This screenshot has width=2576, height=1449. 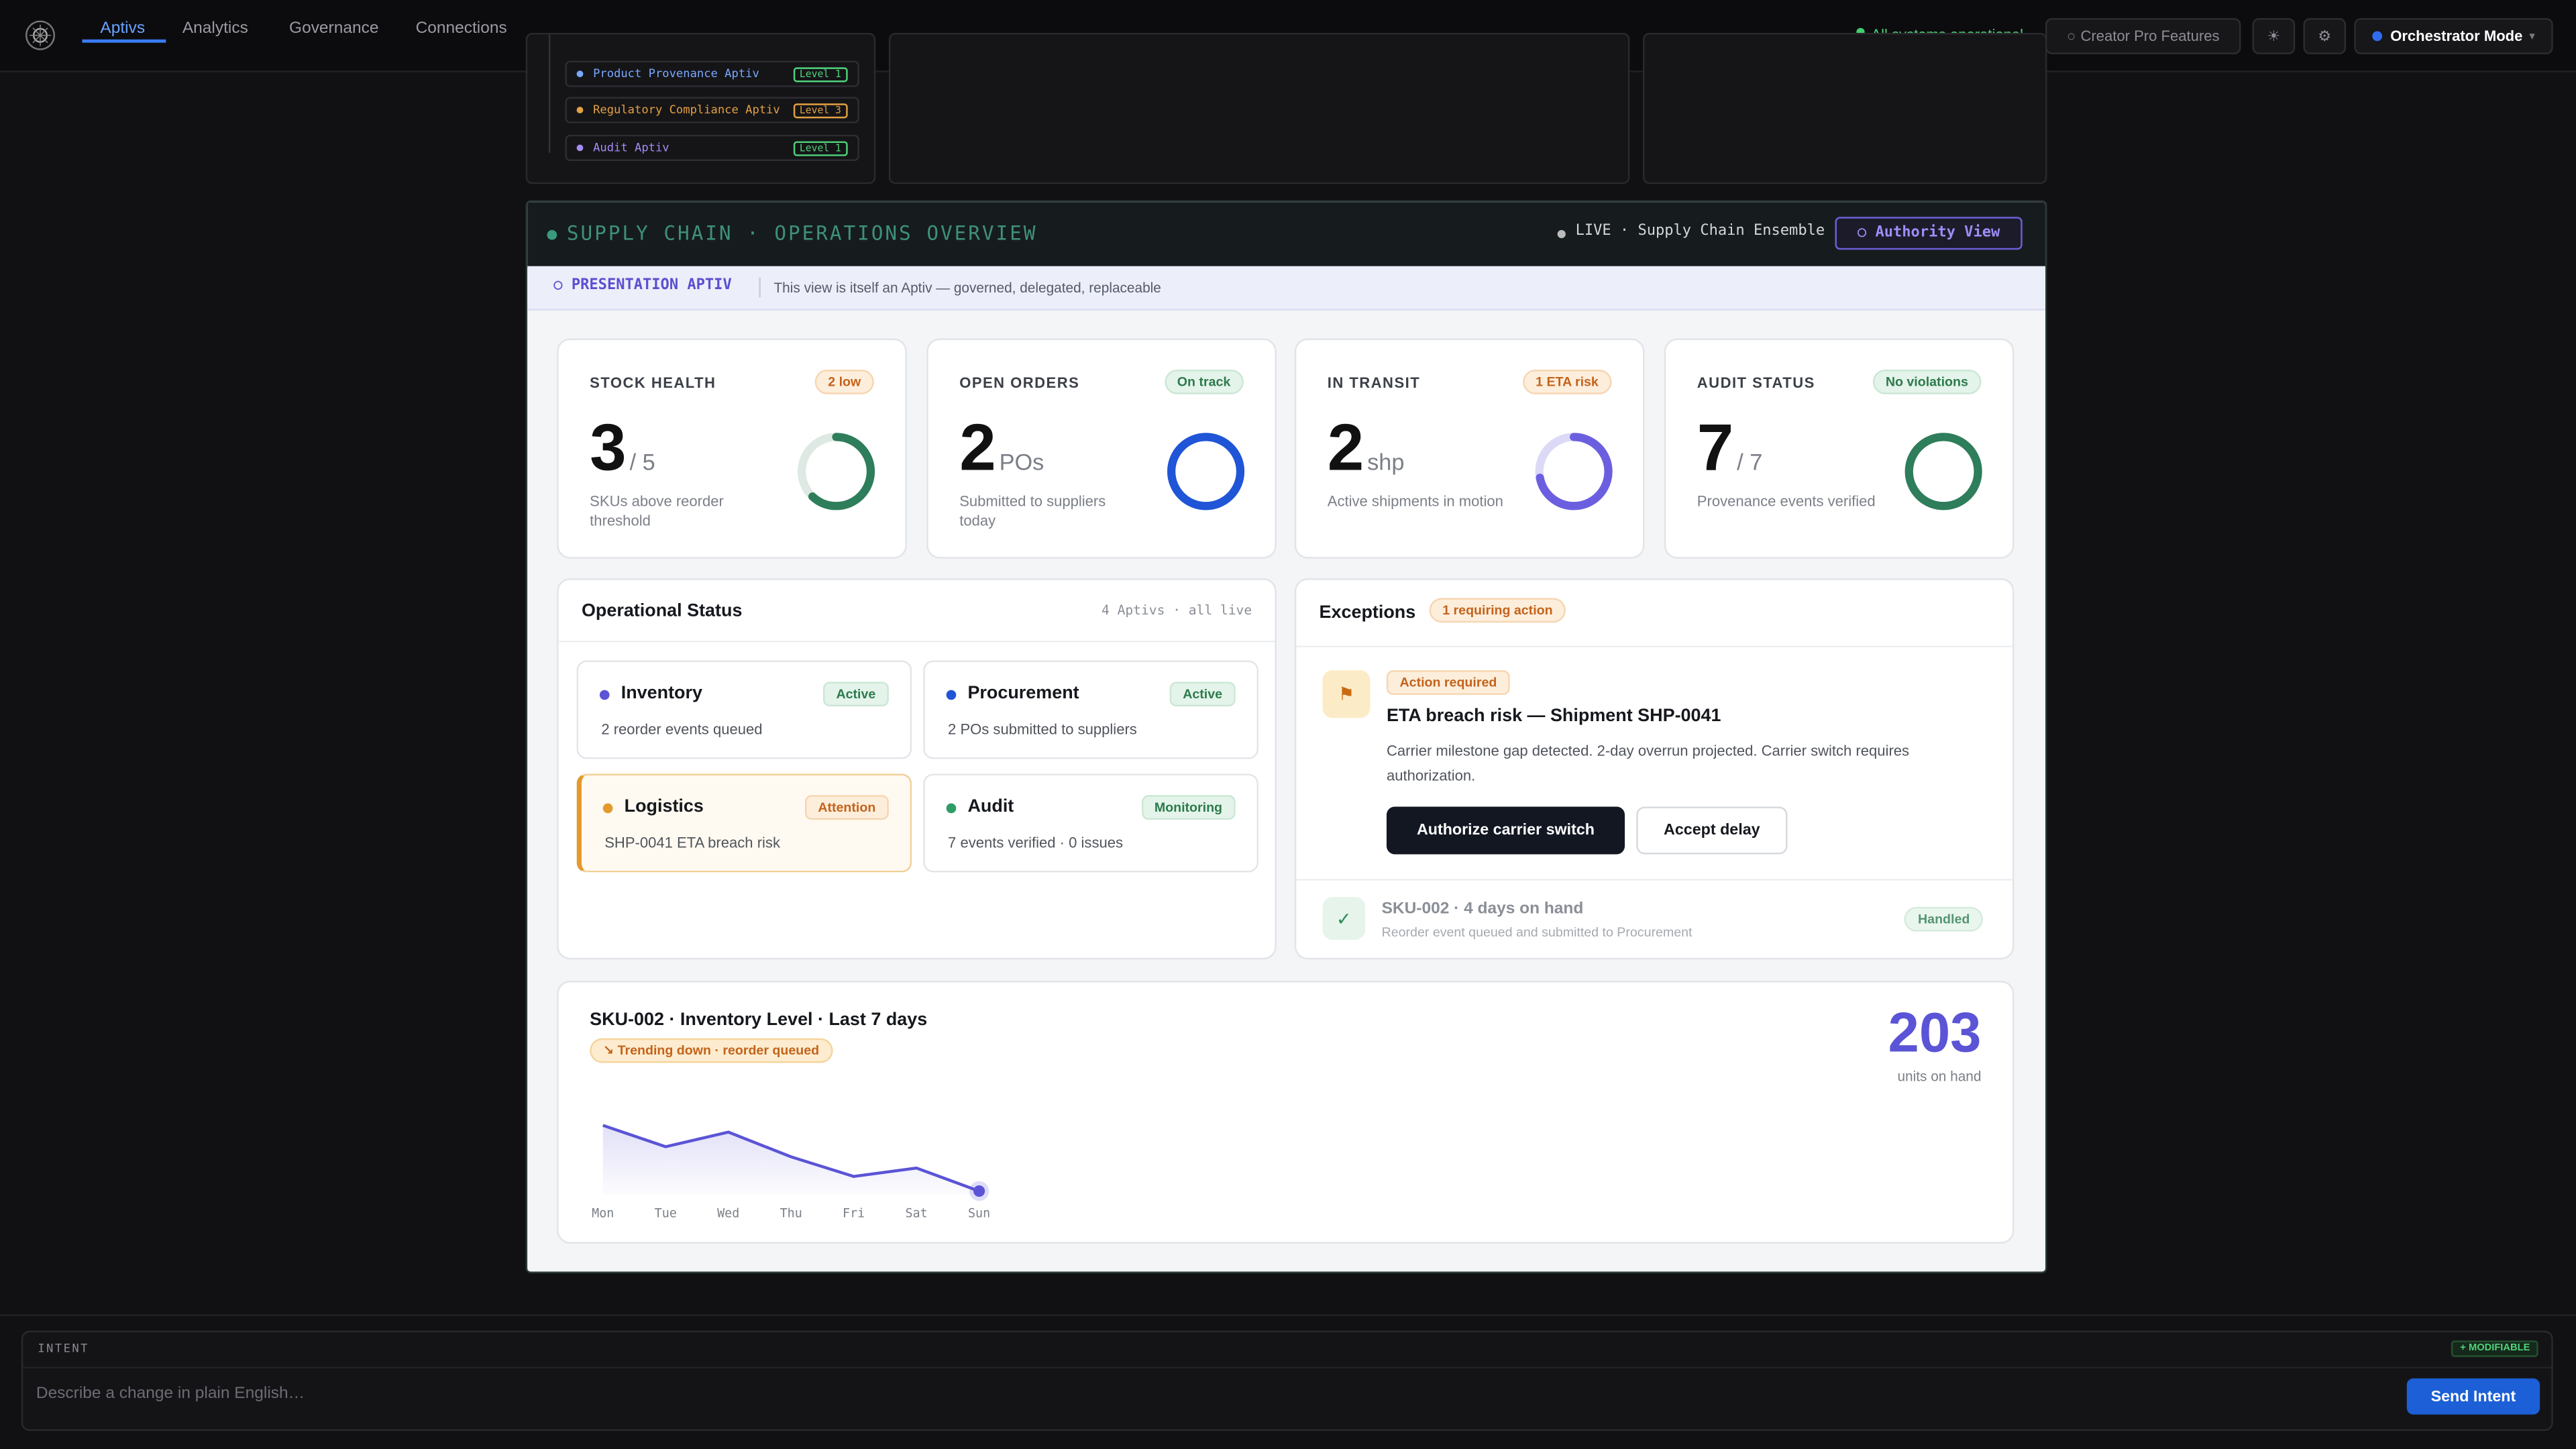 What do you see at coordinates (461, 28) in the screenshot?
I see `tab: Connections` at bounding box center [461, 28].